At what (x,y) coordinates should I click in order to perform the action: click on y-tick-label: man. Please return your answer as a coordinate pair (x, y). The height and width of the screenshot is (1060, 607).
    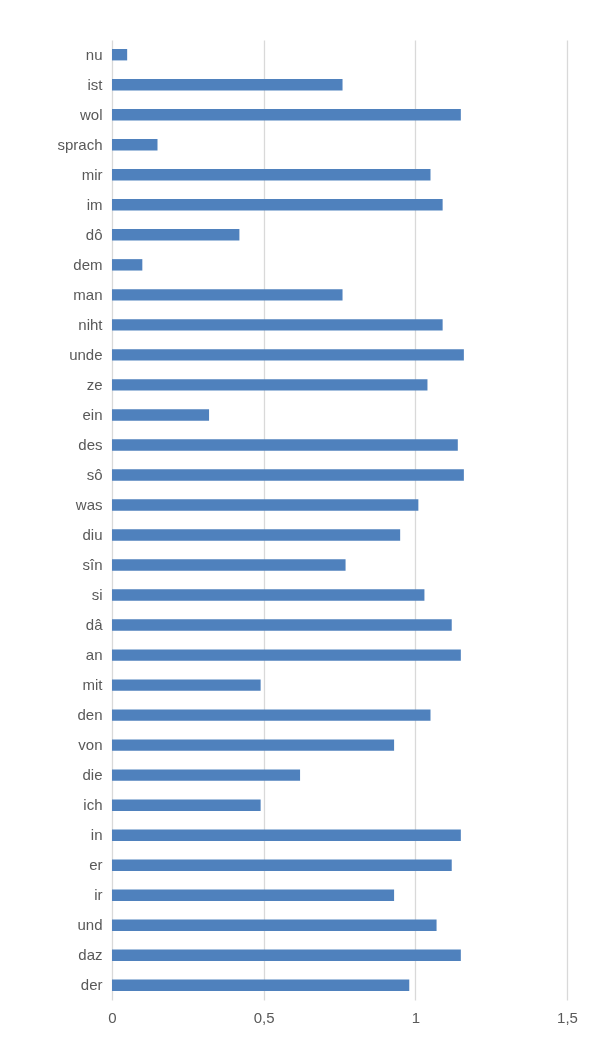
    Looking at the image, I should click on (88, 294).